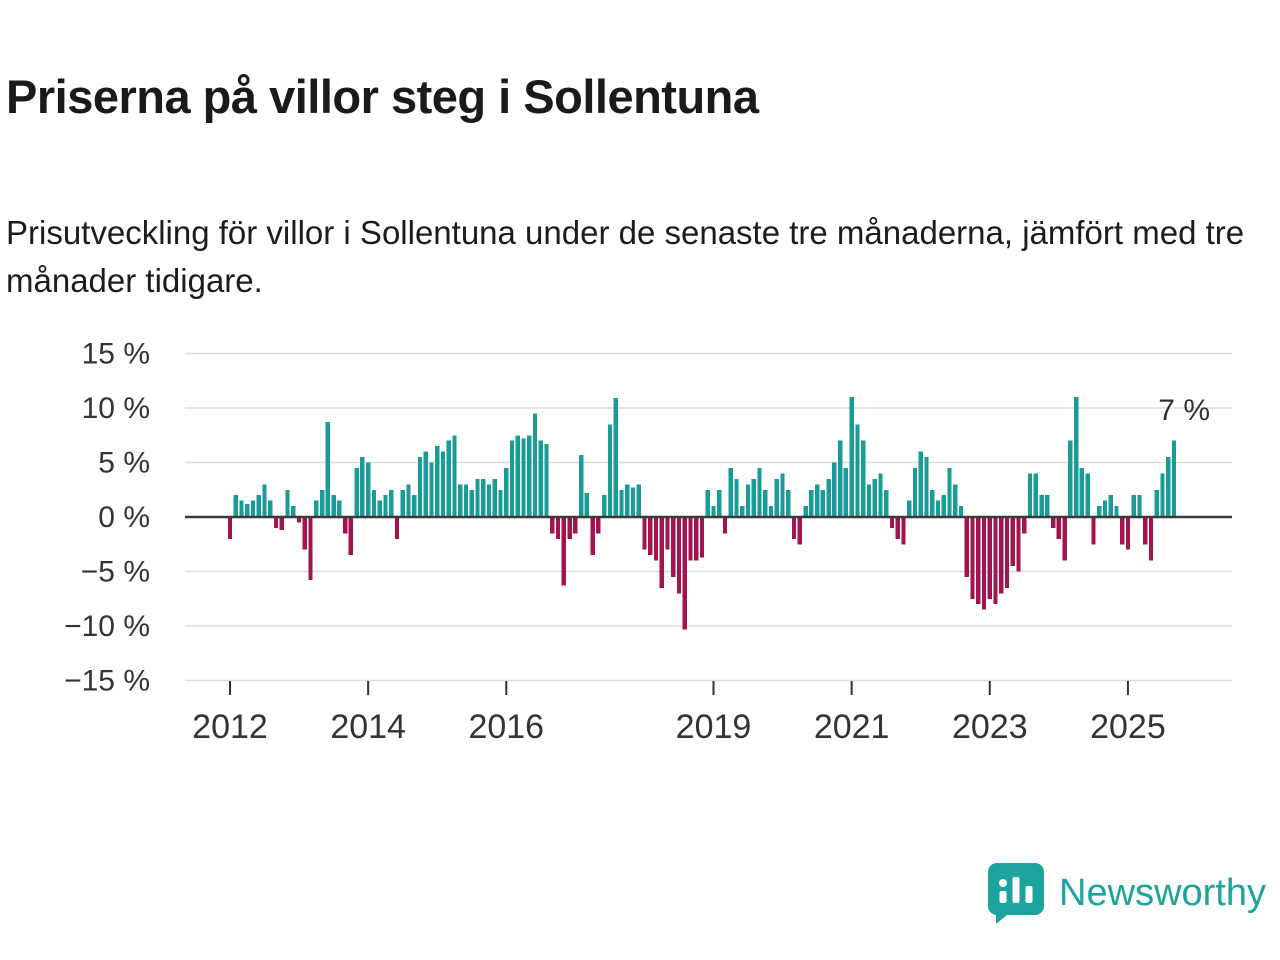  Describe the element at coordinates (124, 517) in the screenshot. I see `y-axis-label: 0 %` at that location.